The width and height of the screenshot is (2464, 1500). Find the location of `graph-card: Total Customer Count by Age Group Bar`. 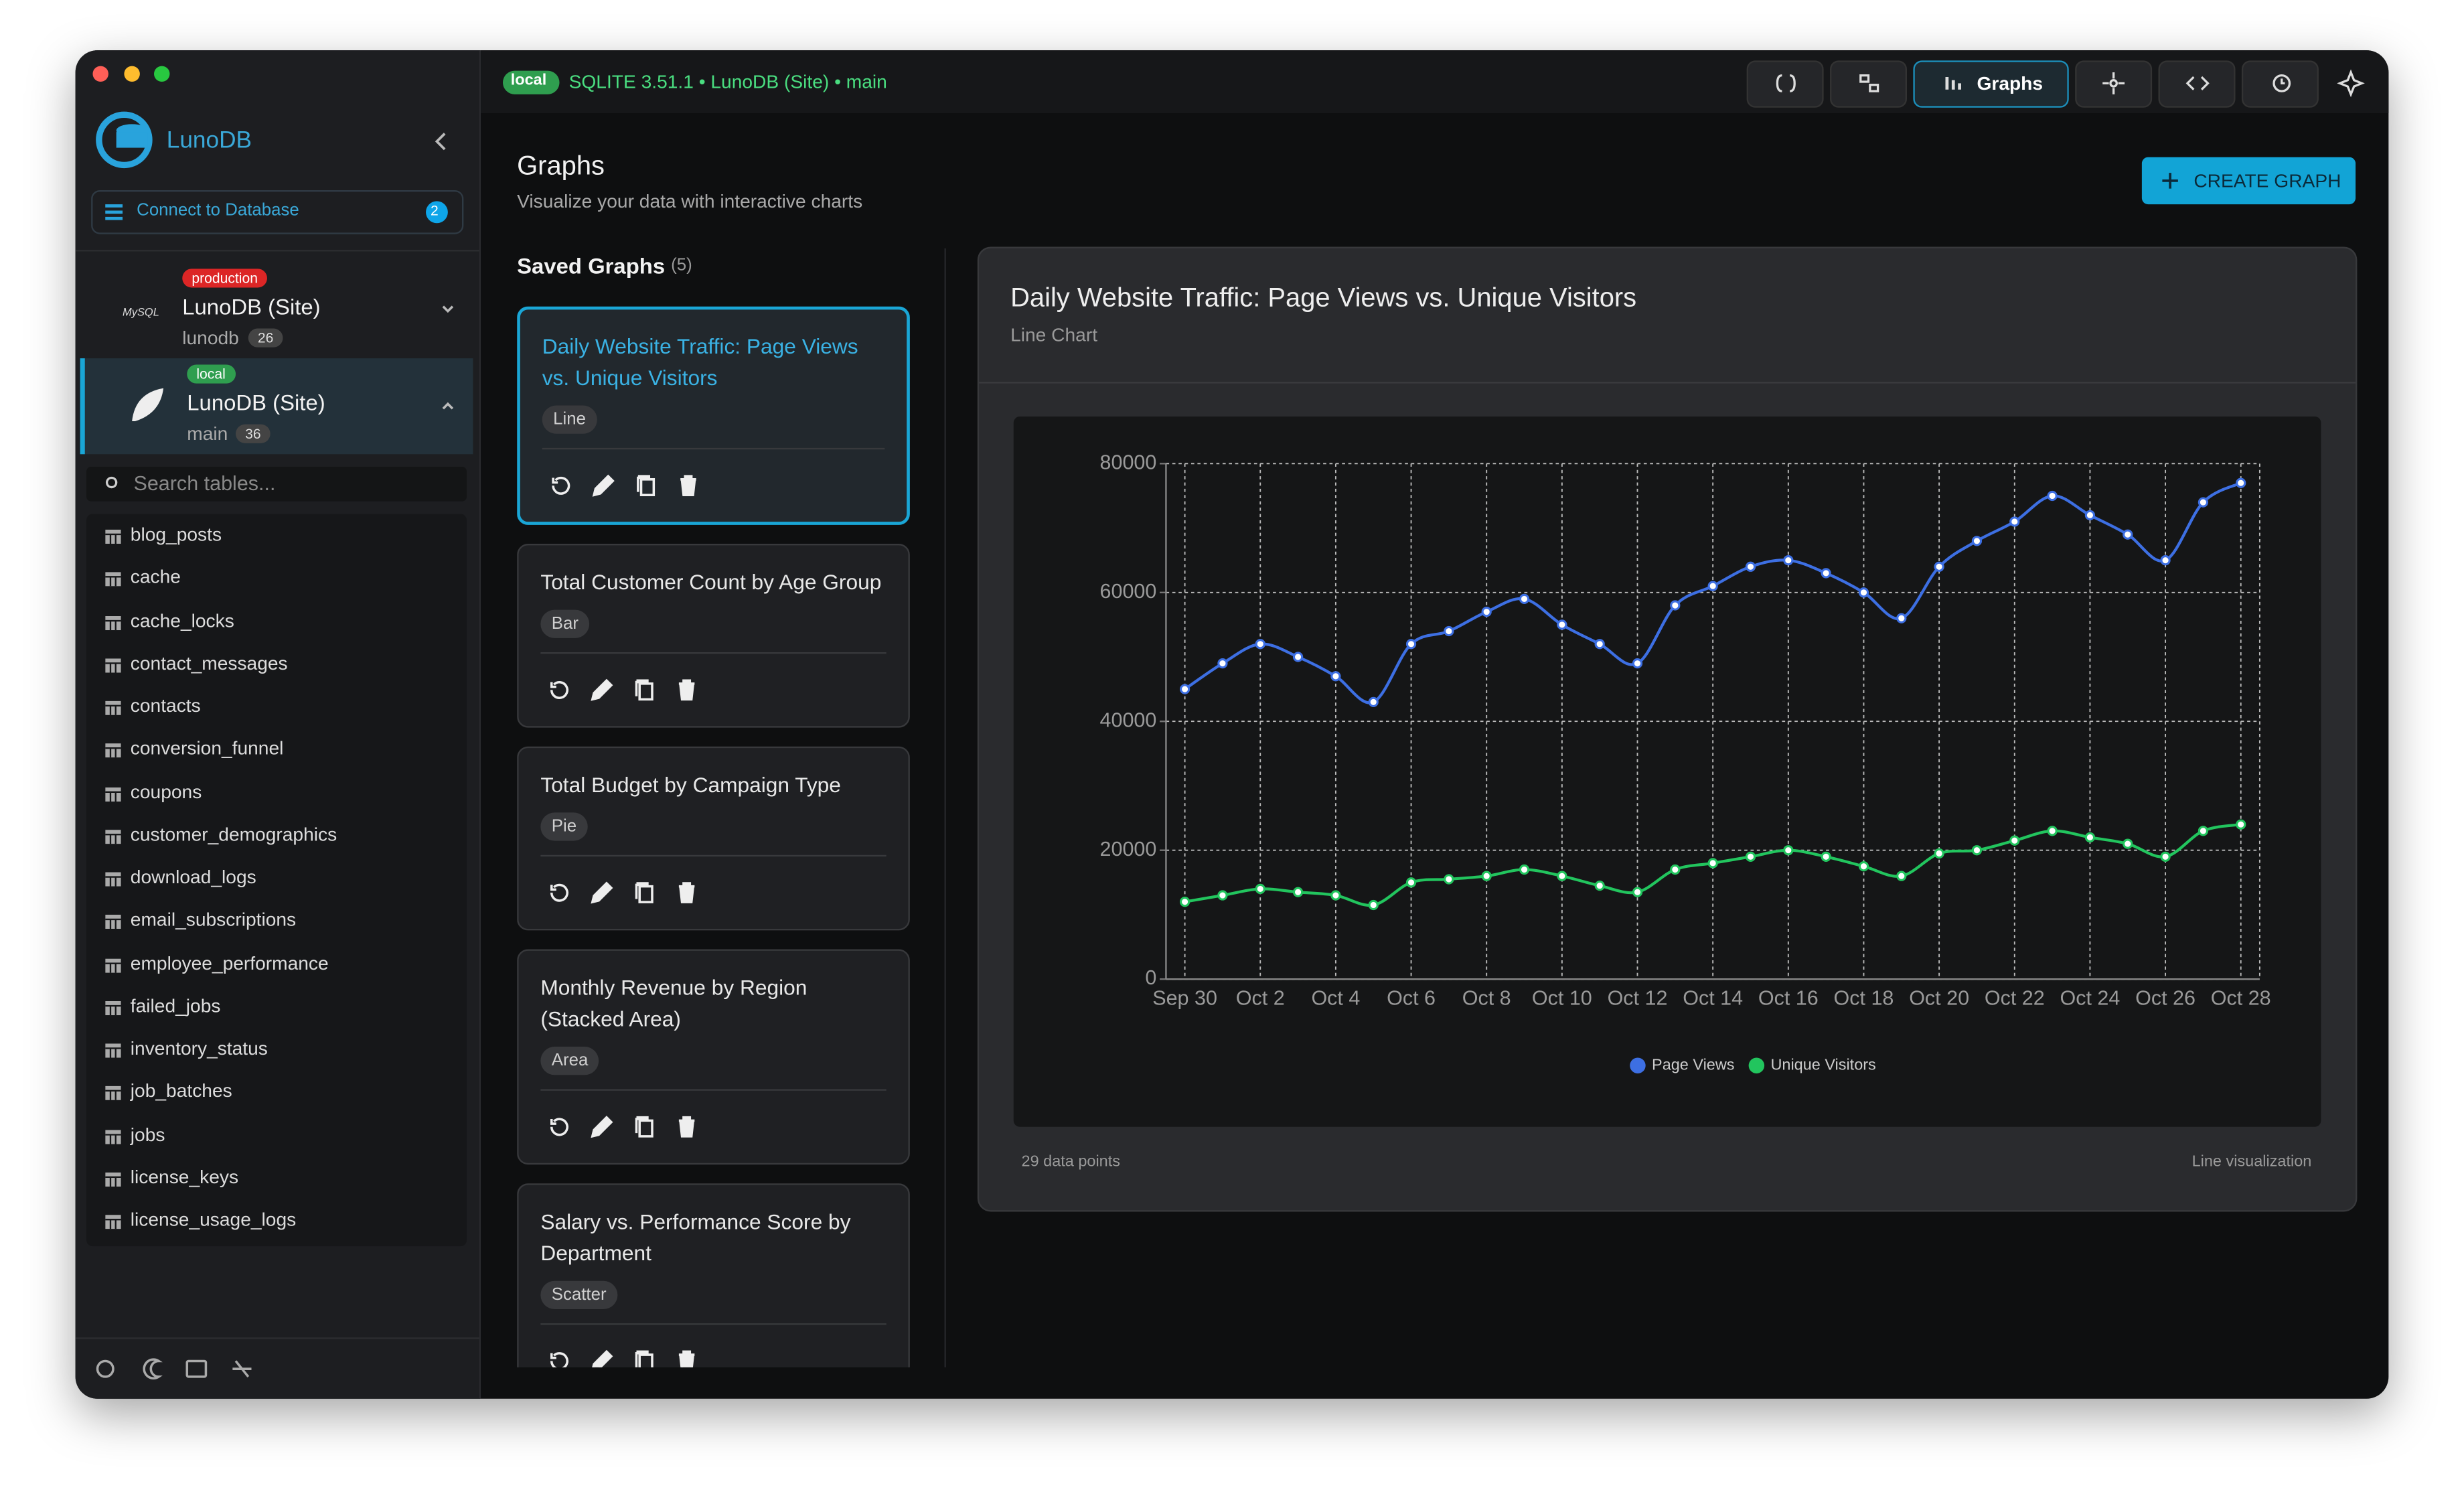

graph-card: Total Customer Count by Age Group Bar is located at coordinates (714, 636).